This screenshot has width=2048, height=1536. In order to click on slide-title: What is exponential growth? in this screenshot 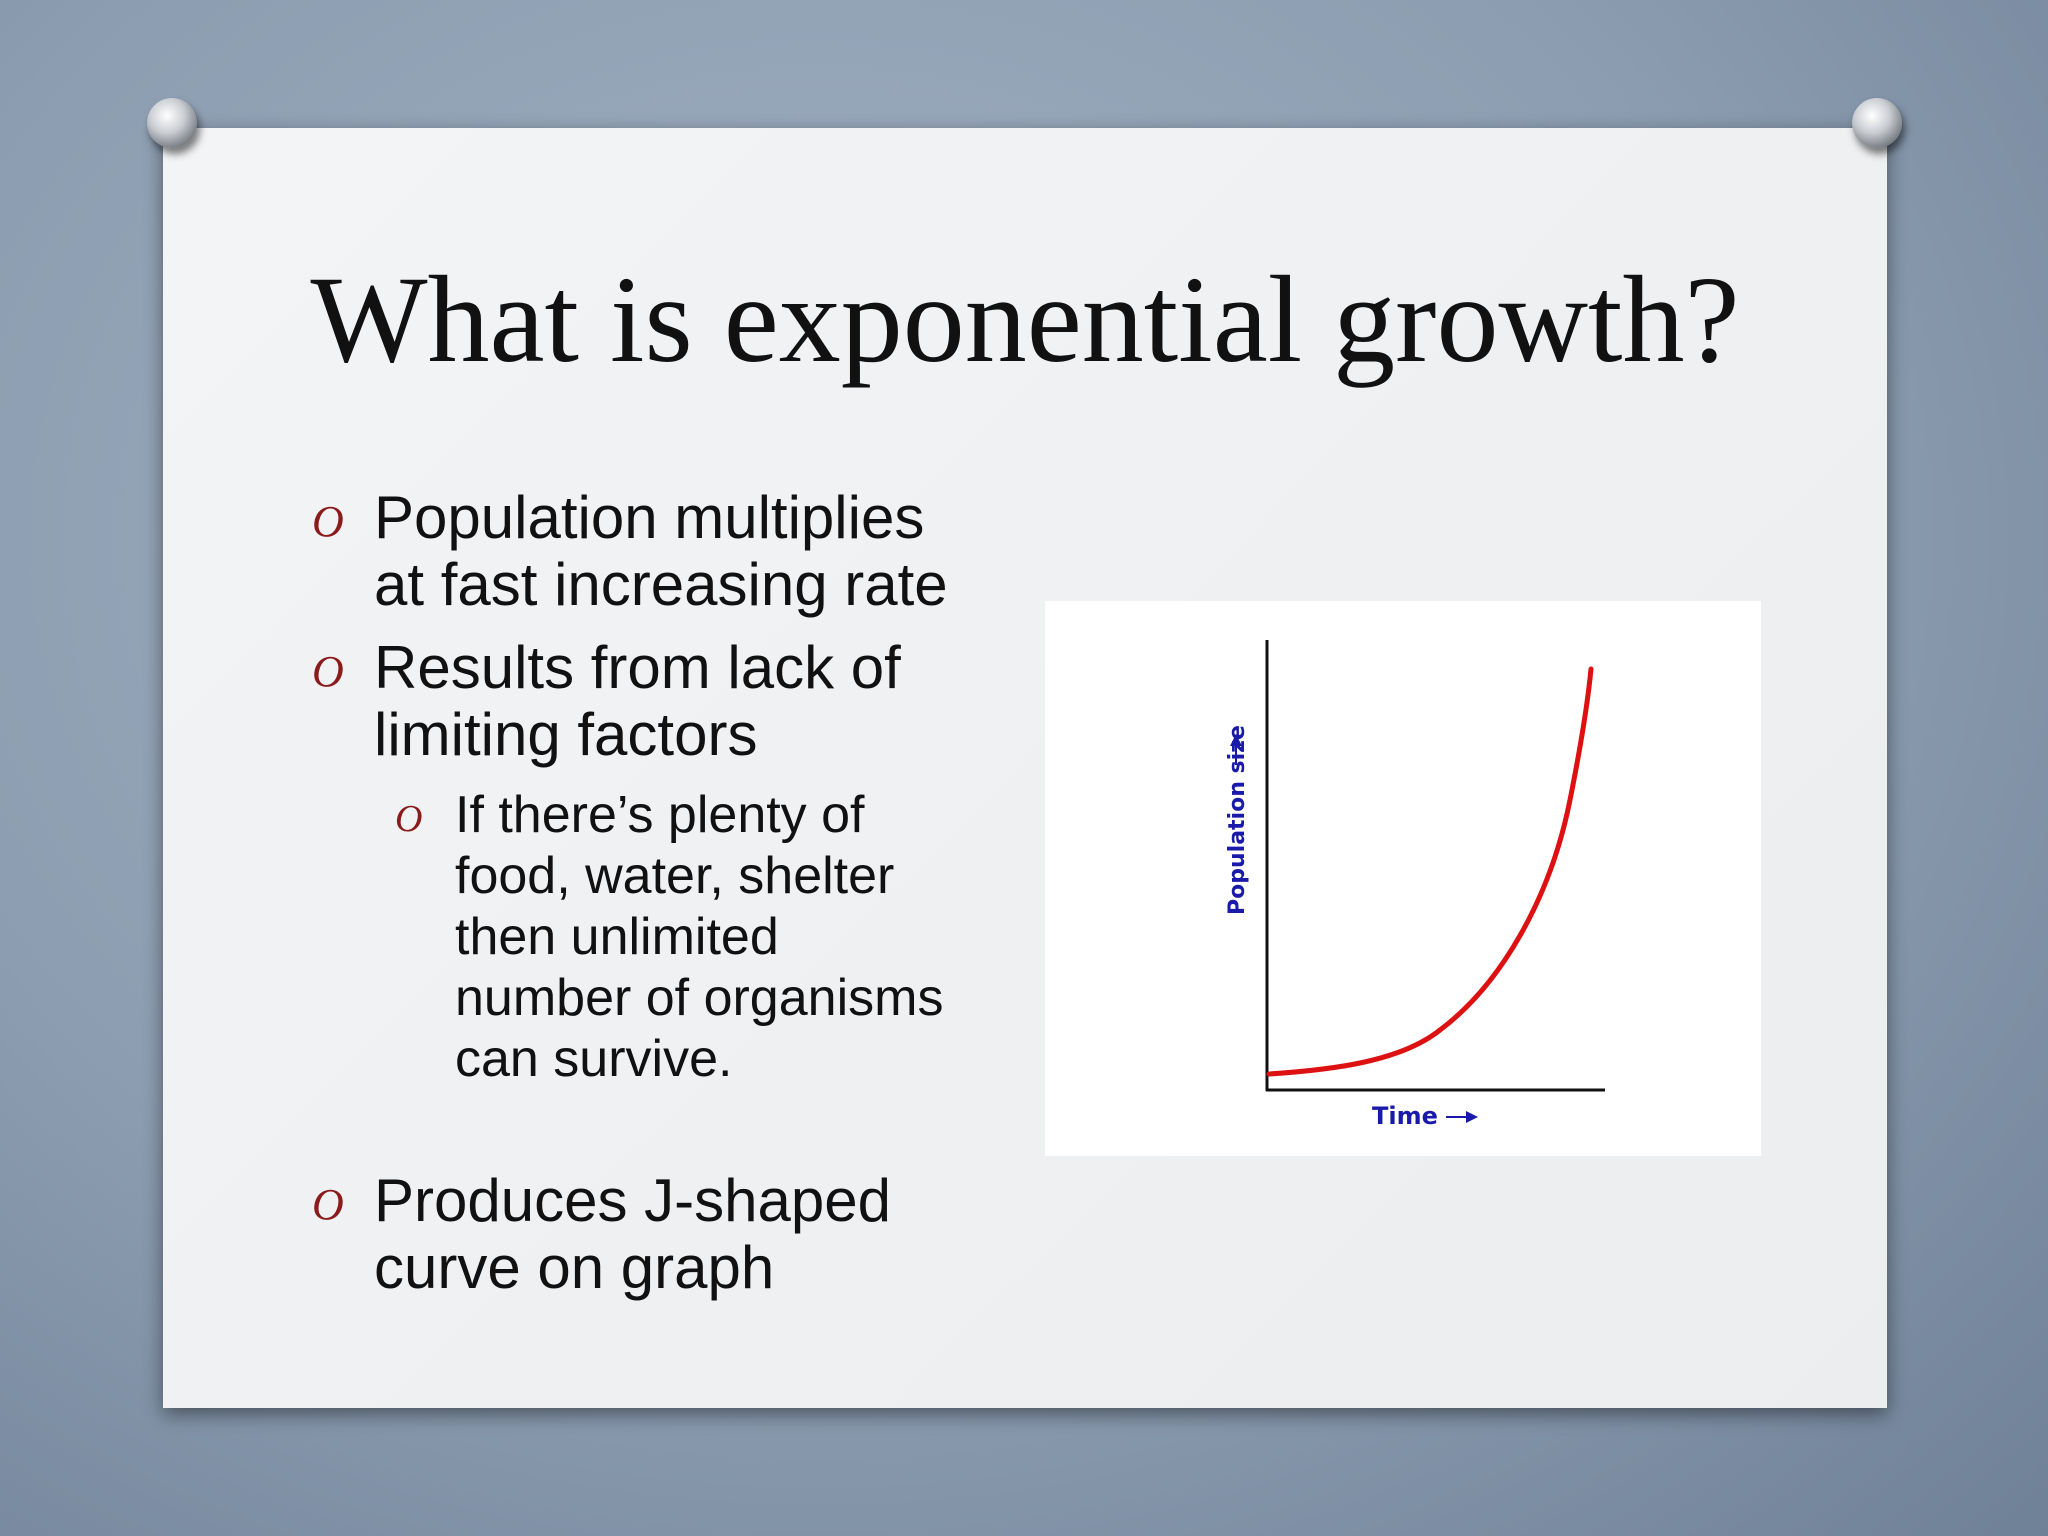, I will do `click(1025, 319)`.